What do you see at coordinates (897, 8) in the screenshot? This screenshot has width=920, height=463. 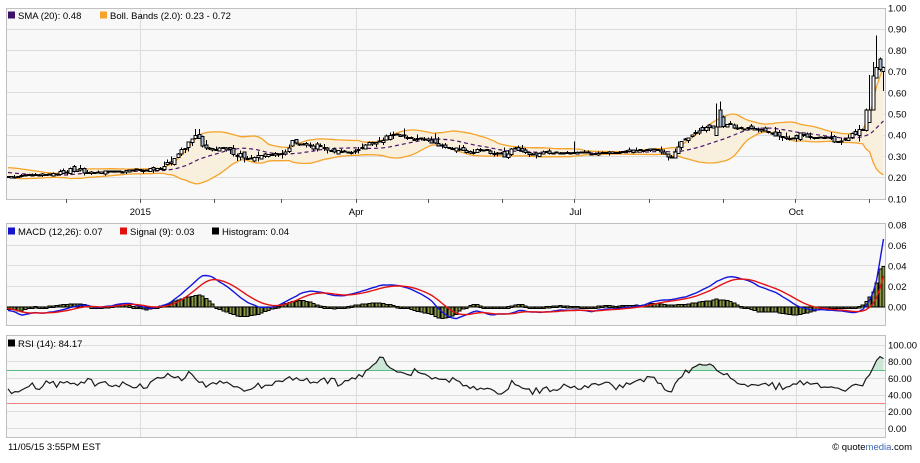 I see `svg-text: 1.00` at bounding box center [897, 8].